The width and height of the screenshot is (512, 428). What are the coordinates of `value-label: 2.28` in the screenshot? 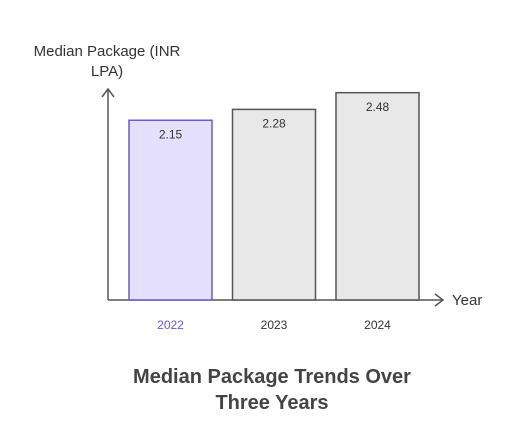 It's located at (274, 124).